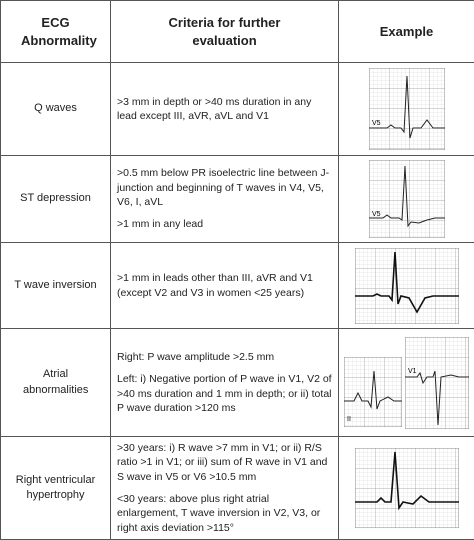 Image resolution: width=474 pixels, height=540 pixels. Describe the element at coordinates (225, 32) in the screenshot. I see `header-cell: Criteria for further evaluation` at that location.